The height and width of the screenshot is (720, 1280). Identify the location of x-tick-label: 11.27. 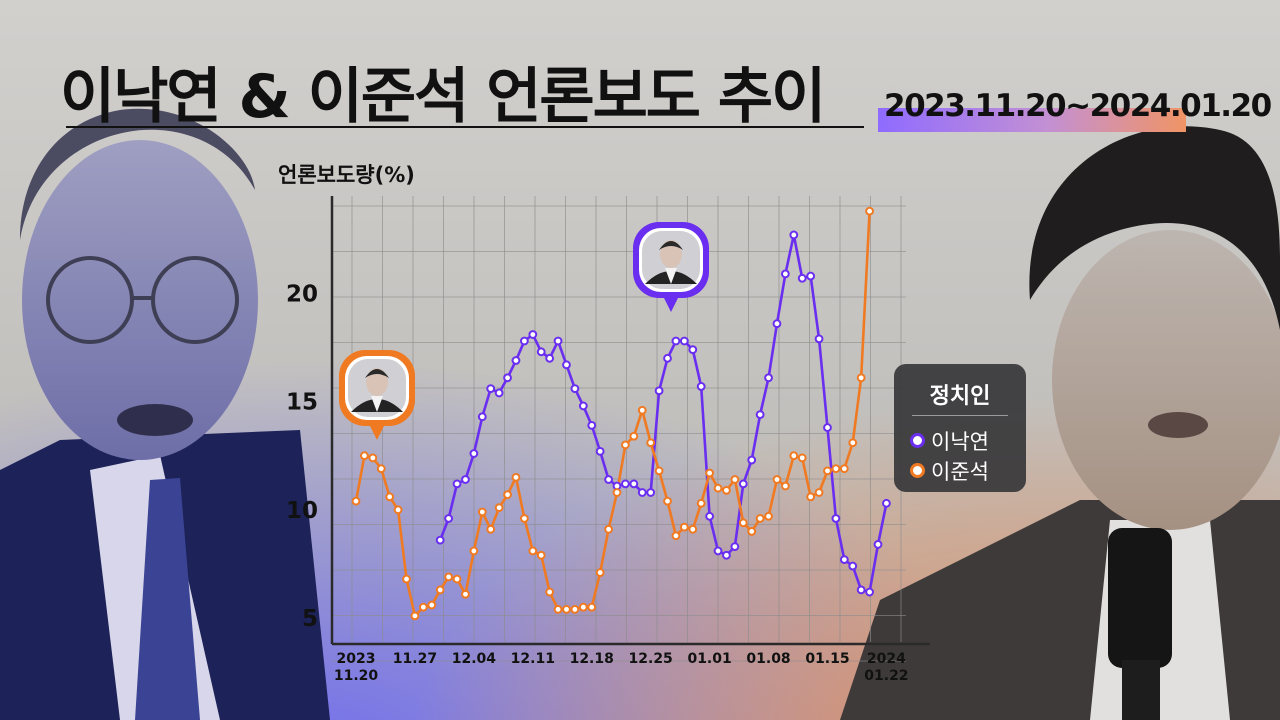
(415, 659).